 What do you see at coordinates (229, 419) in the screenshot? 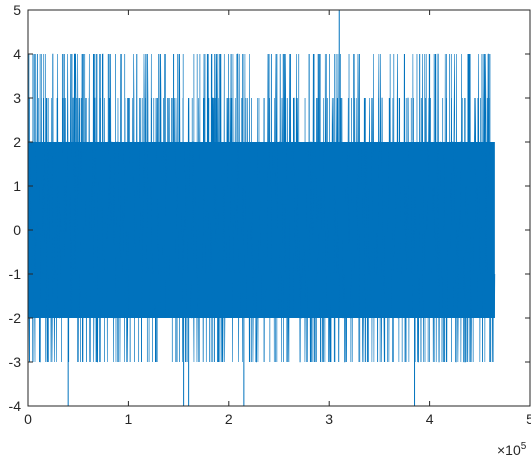
I see `x-tick-label: 2` at bounding box center [229, 419].